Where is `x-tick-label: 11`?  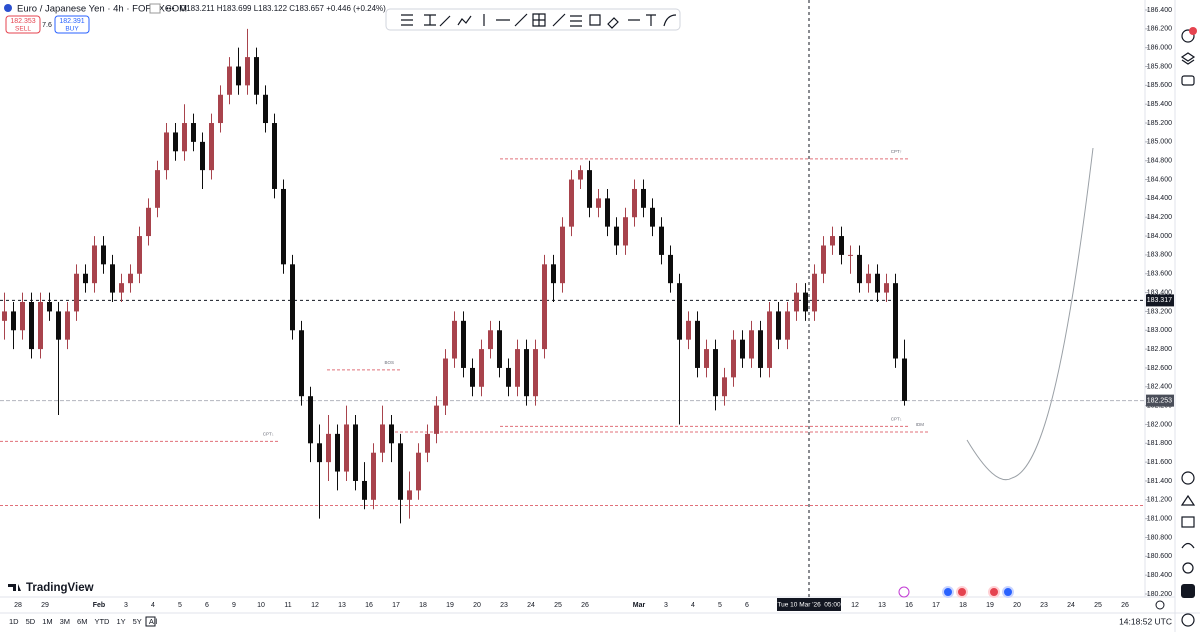
x-tick-label: 11 is located at coordinates (287, 605).